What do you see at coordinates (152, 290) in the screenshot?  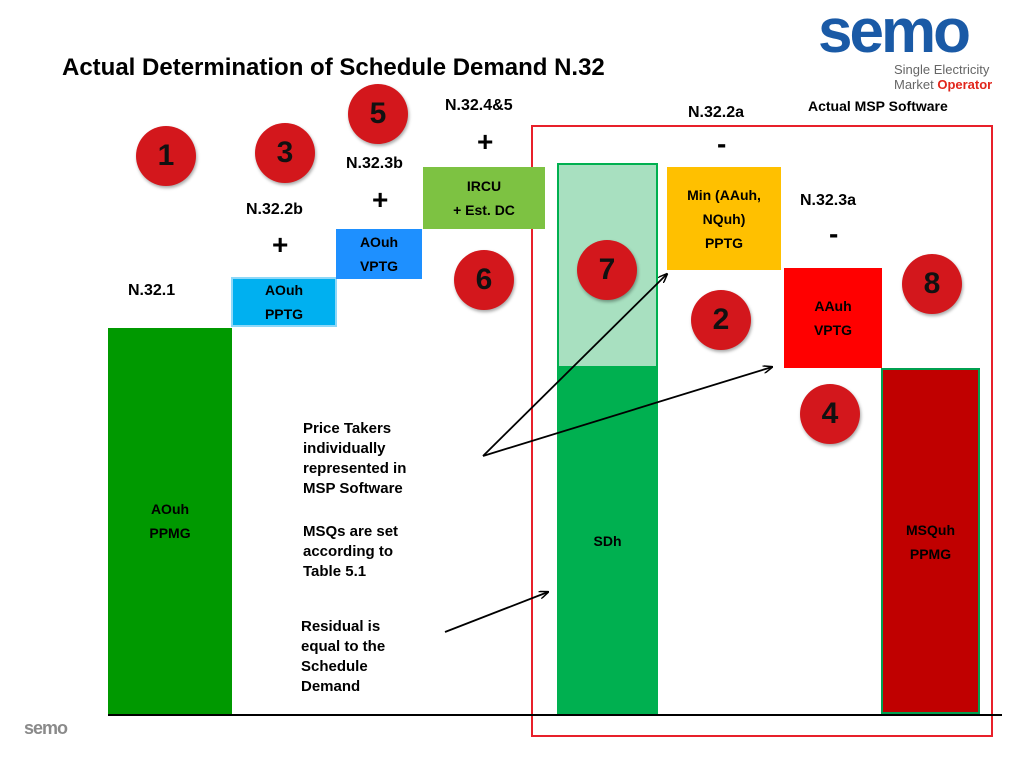 I see `label-n32-1: N.32.1` at bounding box center [152, 290].